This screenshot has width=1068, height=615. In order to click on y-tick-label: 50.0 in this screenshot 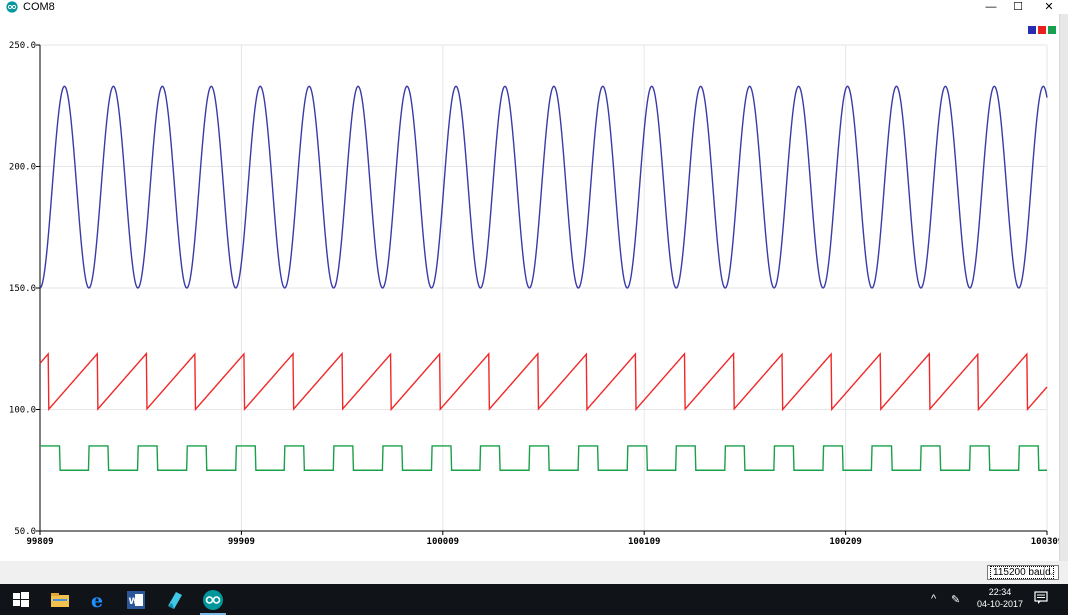, I will do `click(25, 532)`.